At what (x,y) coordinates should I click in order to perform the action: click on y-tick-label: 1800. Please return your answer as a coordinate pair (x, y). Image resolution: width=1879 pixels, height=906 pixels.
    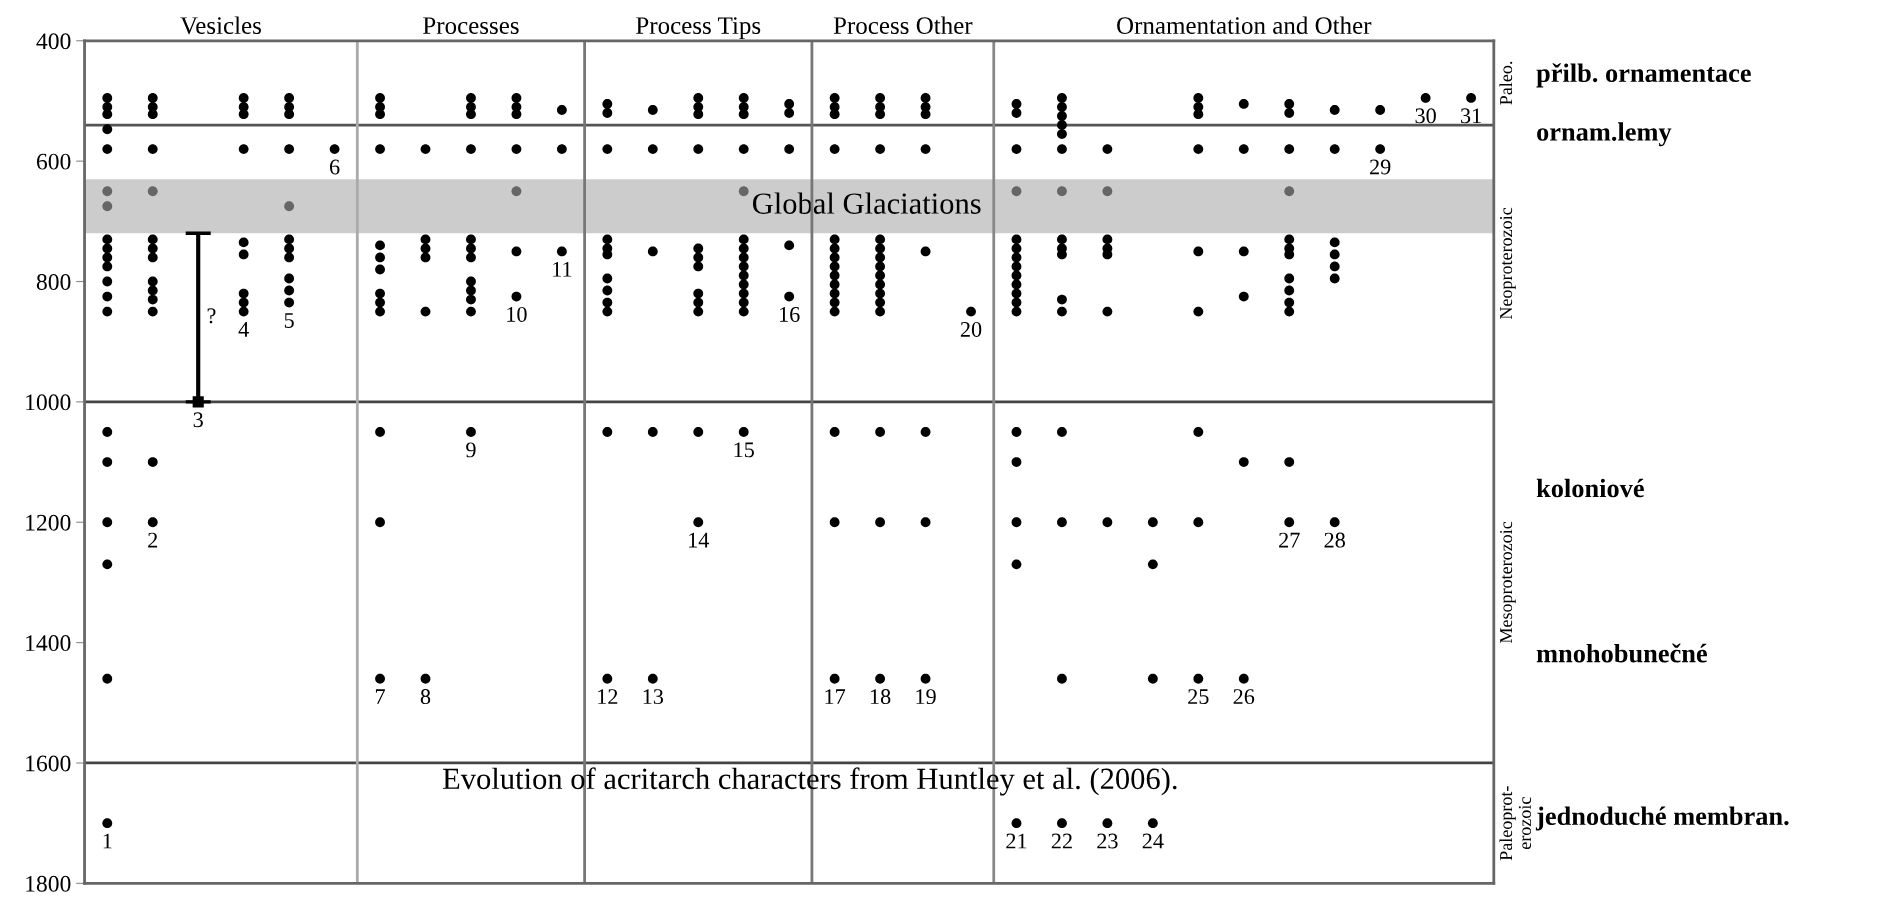
    Looking at the image, I should click on (48, 883).